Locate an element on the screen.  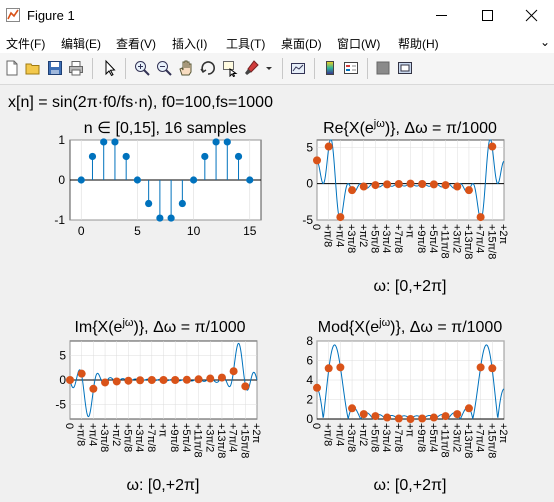
brush-dropdown-icon is located at coordinates (269, 68).